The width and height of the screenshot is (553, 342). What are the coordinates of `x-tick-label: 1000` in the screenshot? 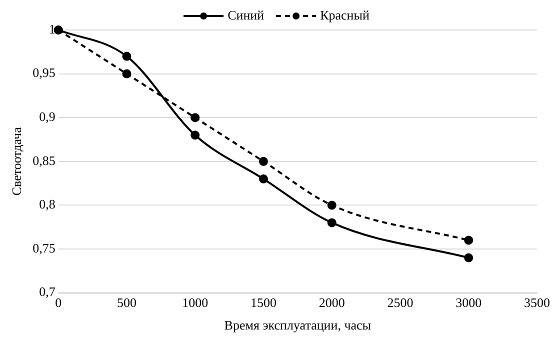 It's located at (195, 302).